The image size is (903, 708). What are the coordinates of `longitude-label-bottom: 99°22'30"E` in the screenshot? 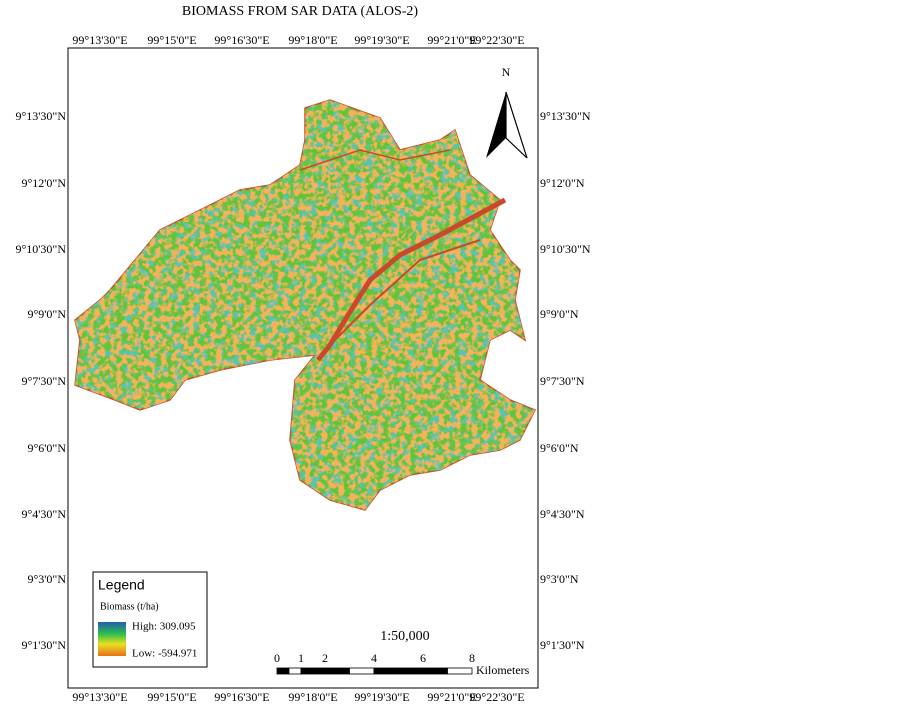 It's located at (496, 697).